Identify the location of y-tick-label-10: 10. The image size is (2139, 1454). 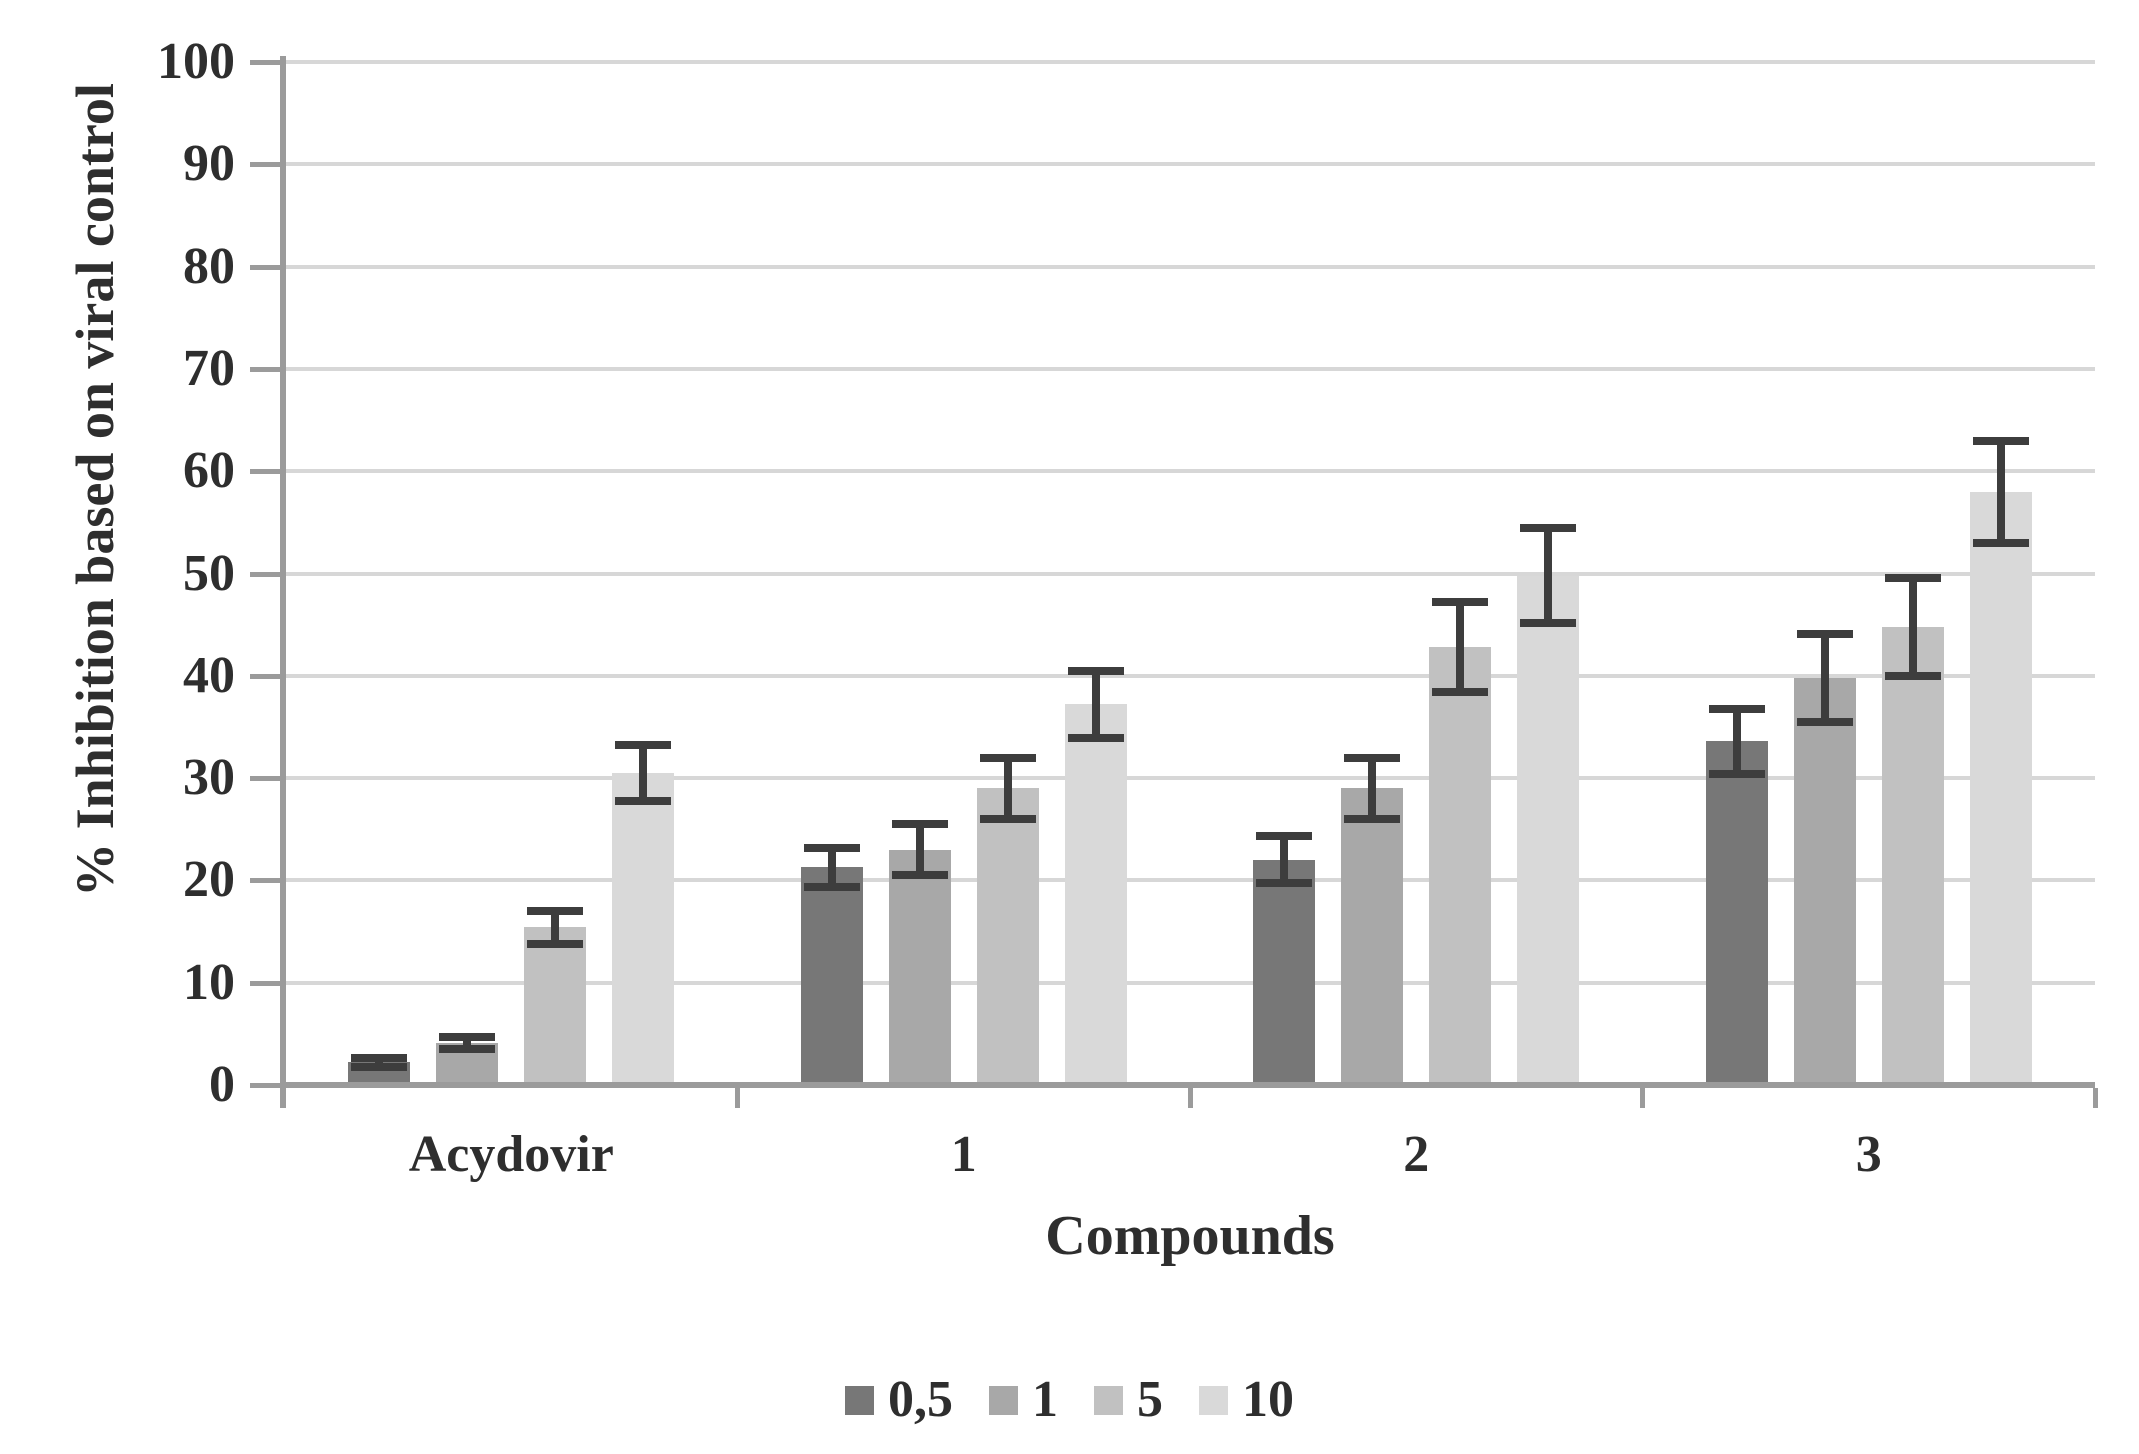
(209, 982).